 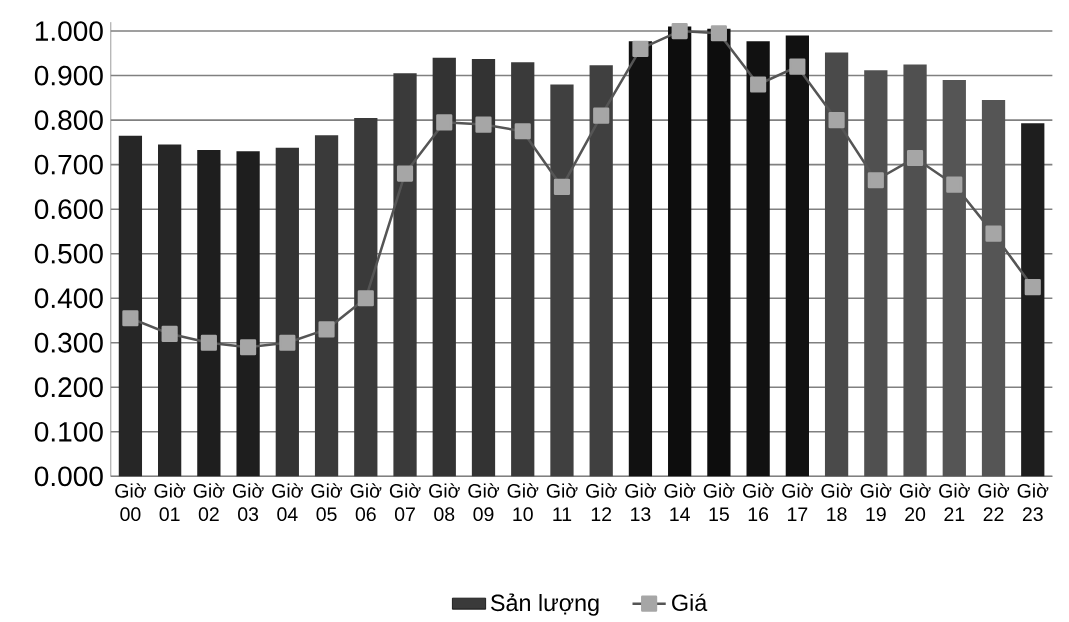 What do you see at coordinates (954, 502) in the screenshot?
I see `x-tick-label: Giờ 21` at bounding box center [954, 502].